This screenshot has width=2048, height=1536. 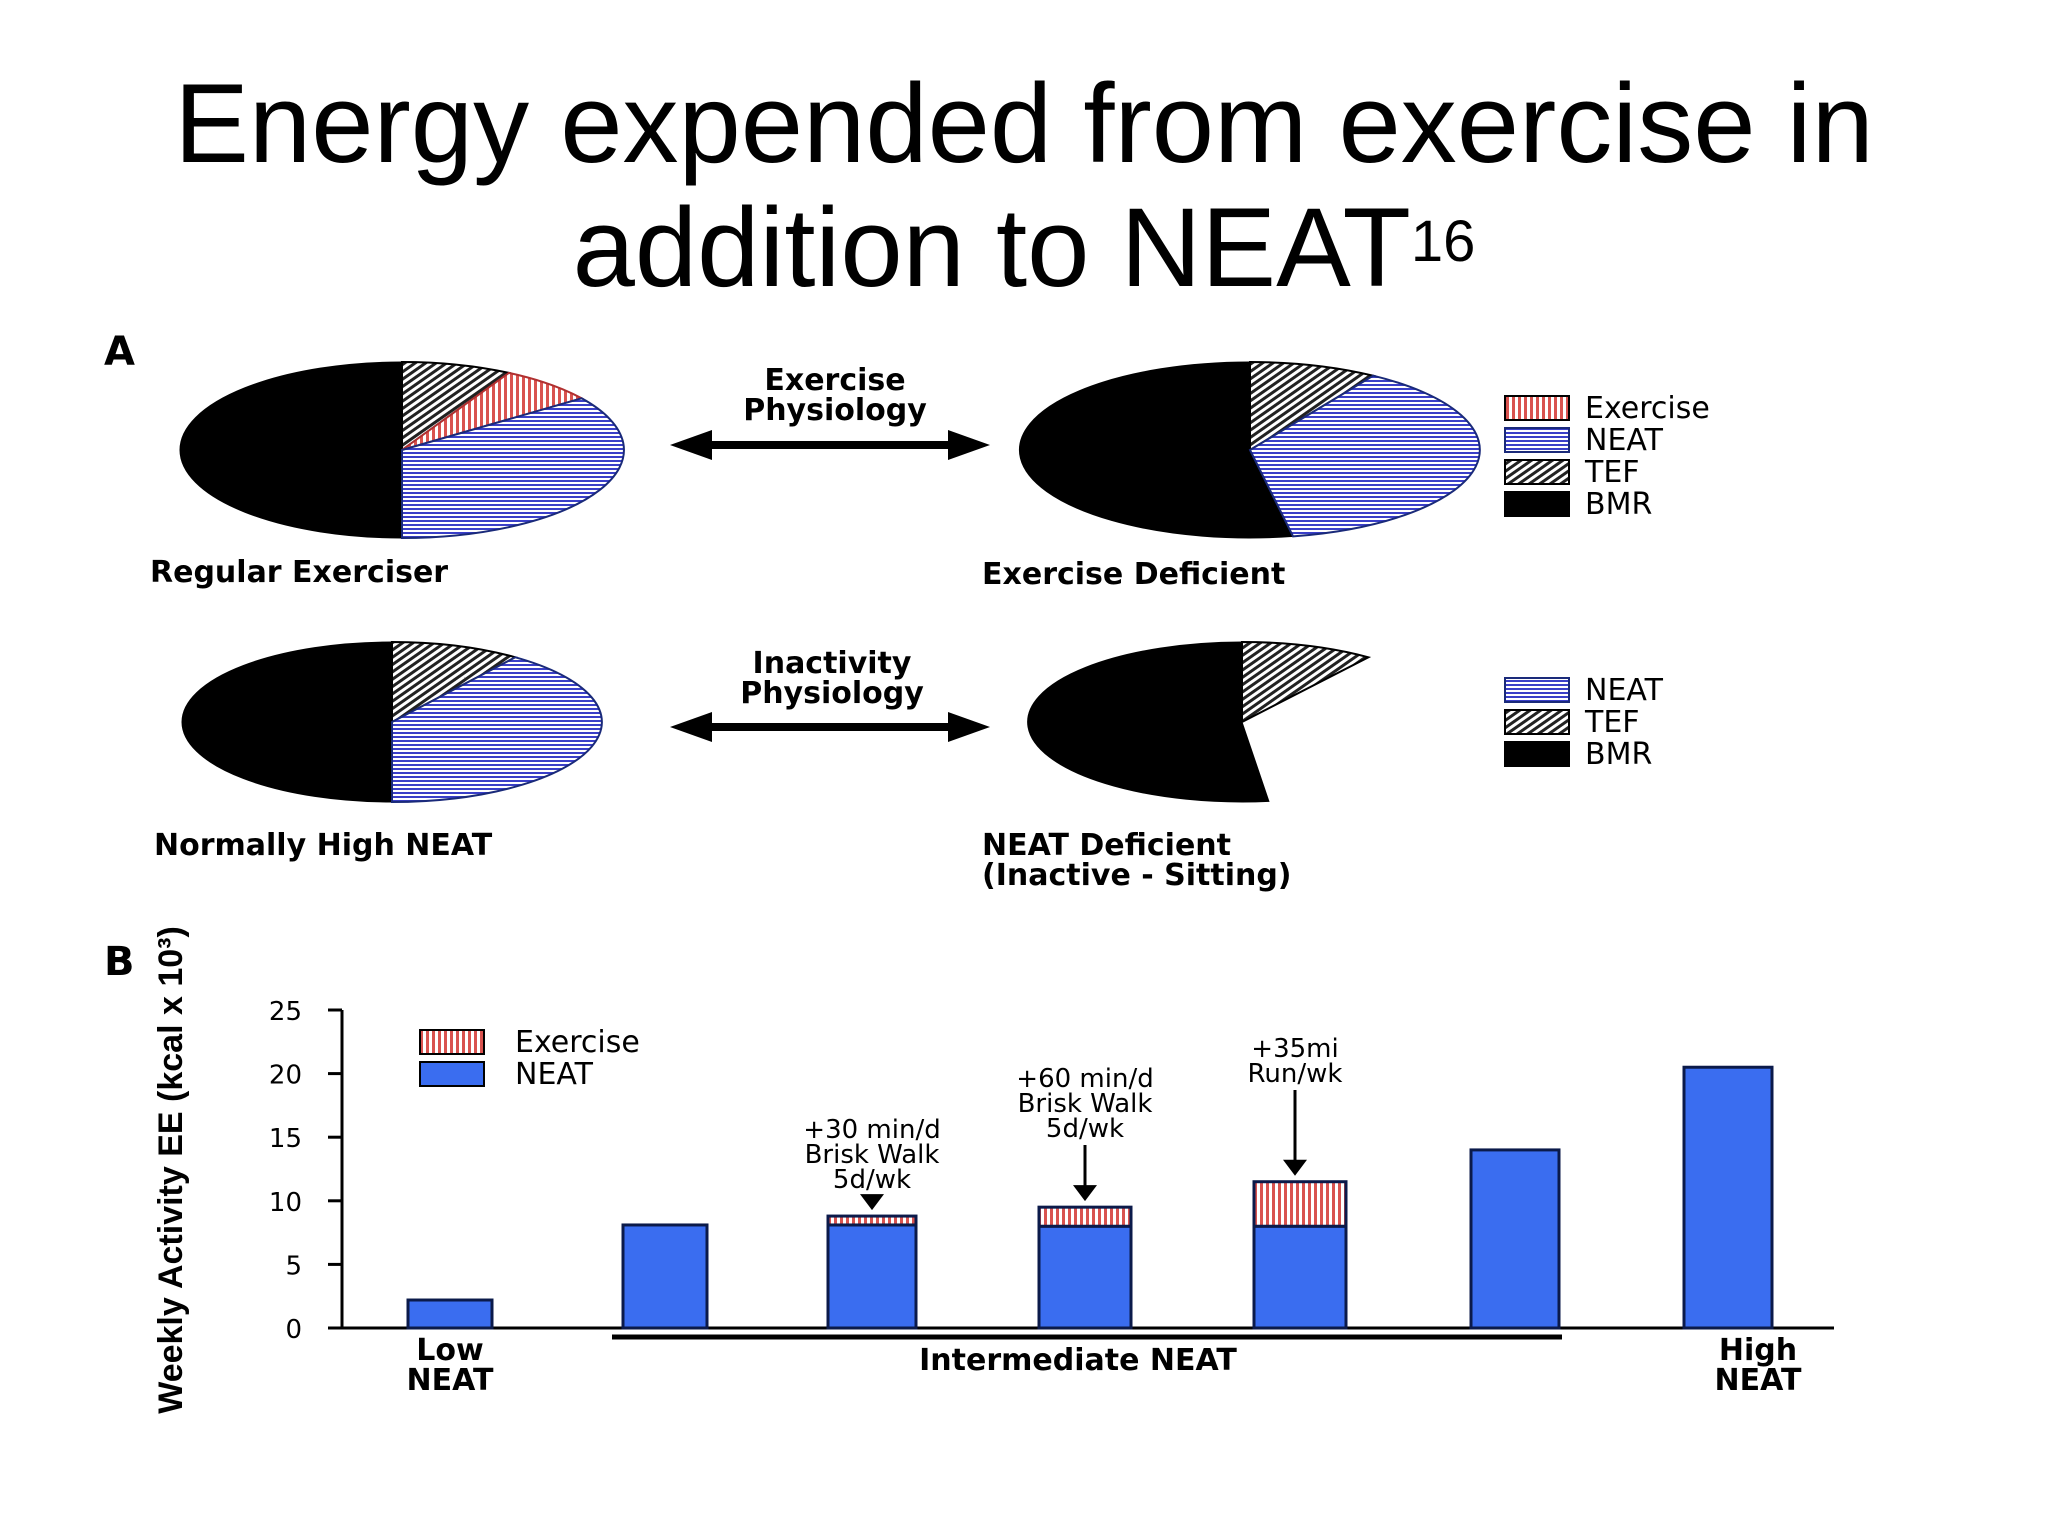 What do you see at coordinates (285, 1139) in the screenshot?
I see `y-tick-label-15: 15` at bounding box center [285, 1139].